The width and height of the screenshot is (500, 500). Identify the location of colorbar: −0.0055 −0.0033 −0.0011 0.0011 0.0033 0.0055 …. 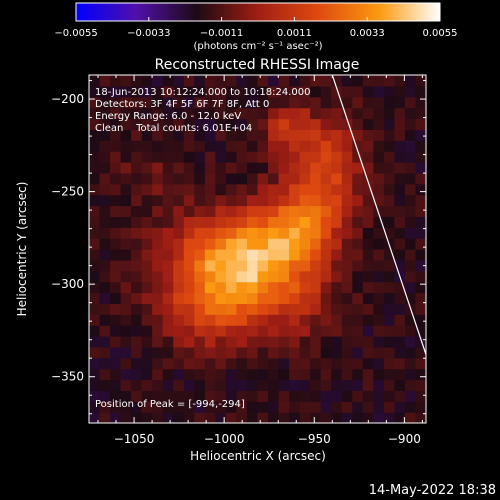
(256, 27).